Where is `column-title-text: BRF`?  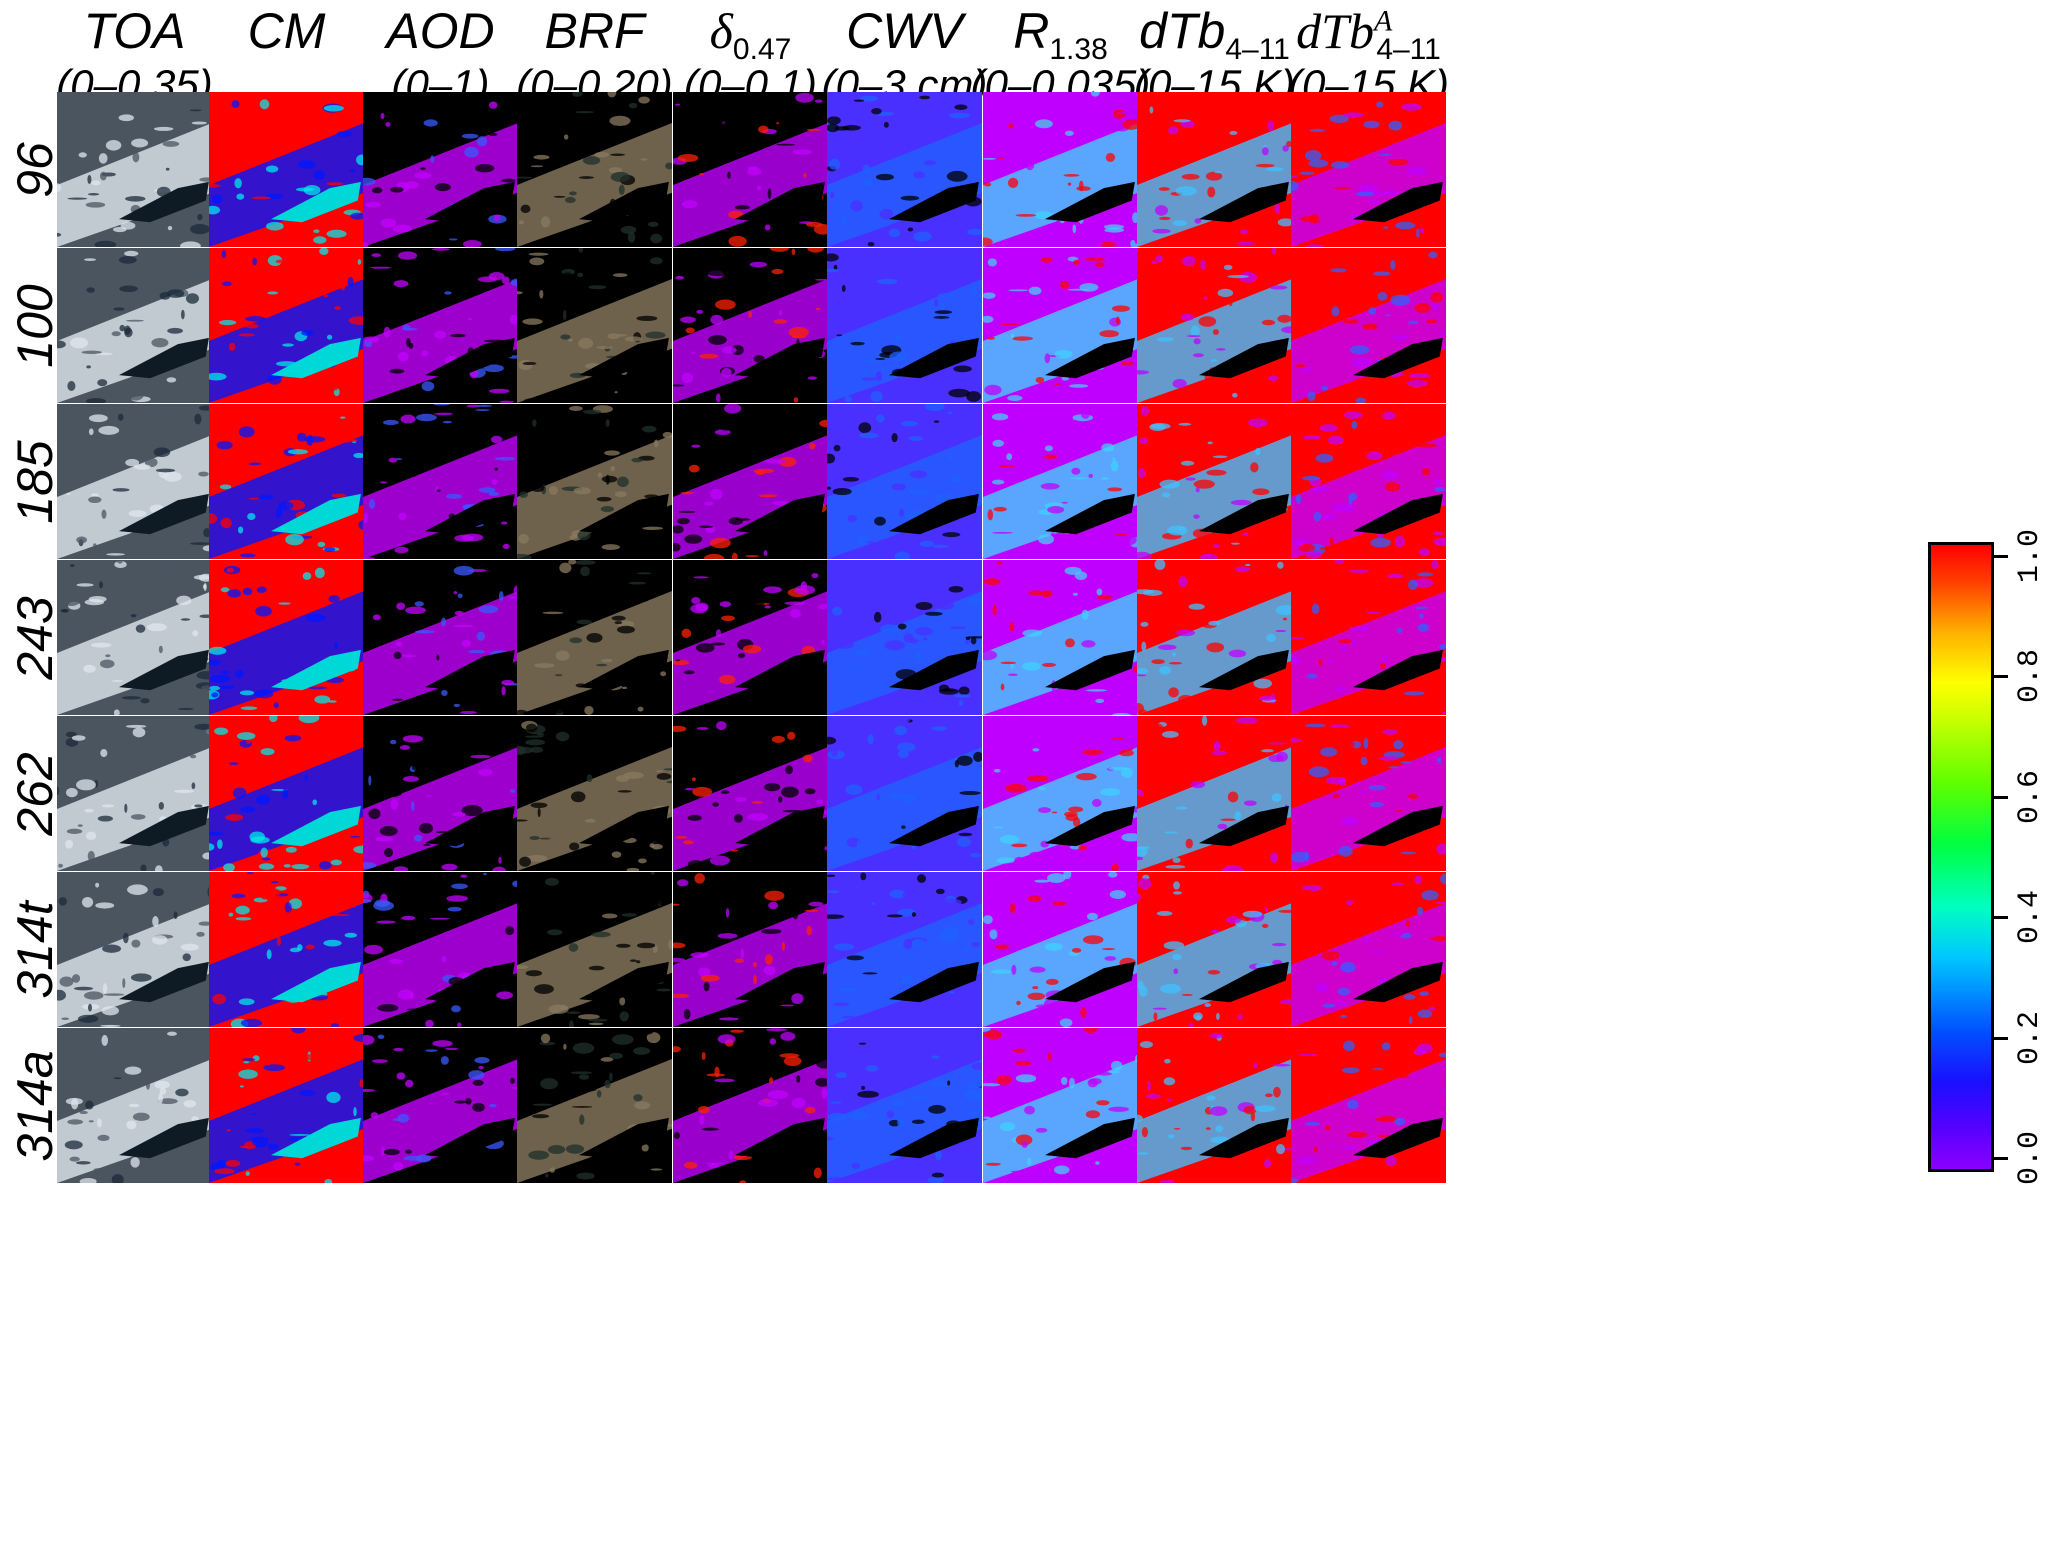
column-title-text: BRF is located at coordinates (594, 31).